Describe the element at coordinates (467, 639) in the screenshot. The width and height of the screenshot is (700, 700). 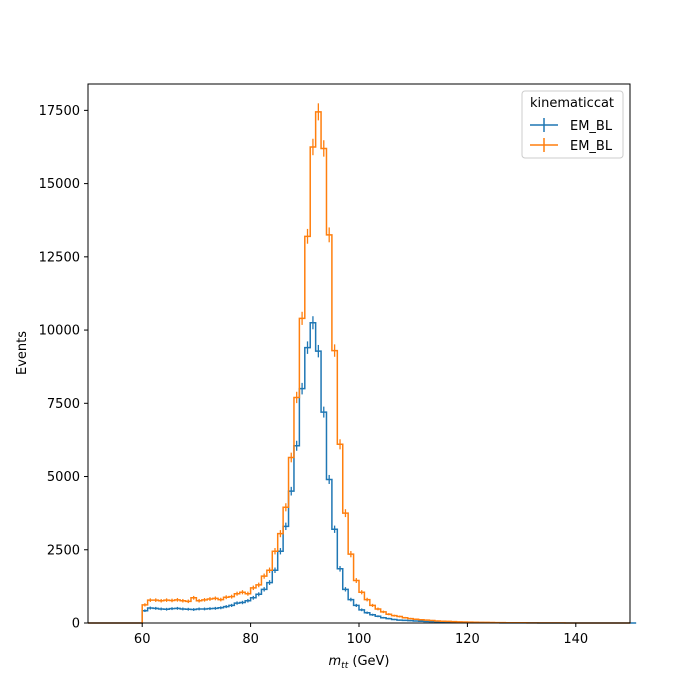
I see `x-tick-label: 120` at that location.